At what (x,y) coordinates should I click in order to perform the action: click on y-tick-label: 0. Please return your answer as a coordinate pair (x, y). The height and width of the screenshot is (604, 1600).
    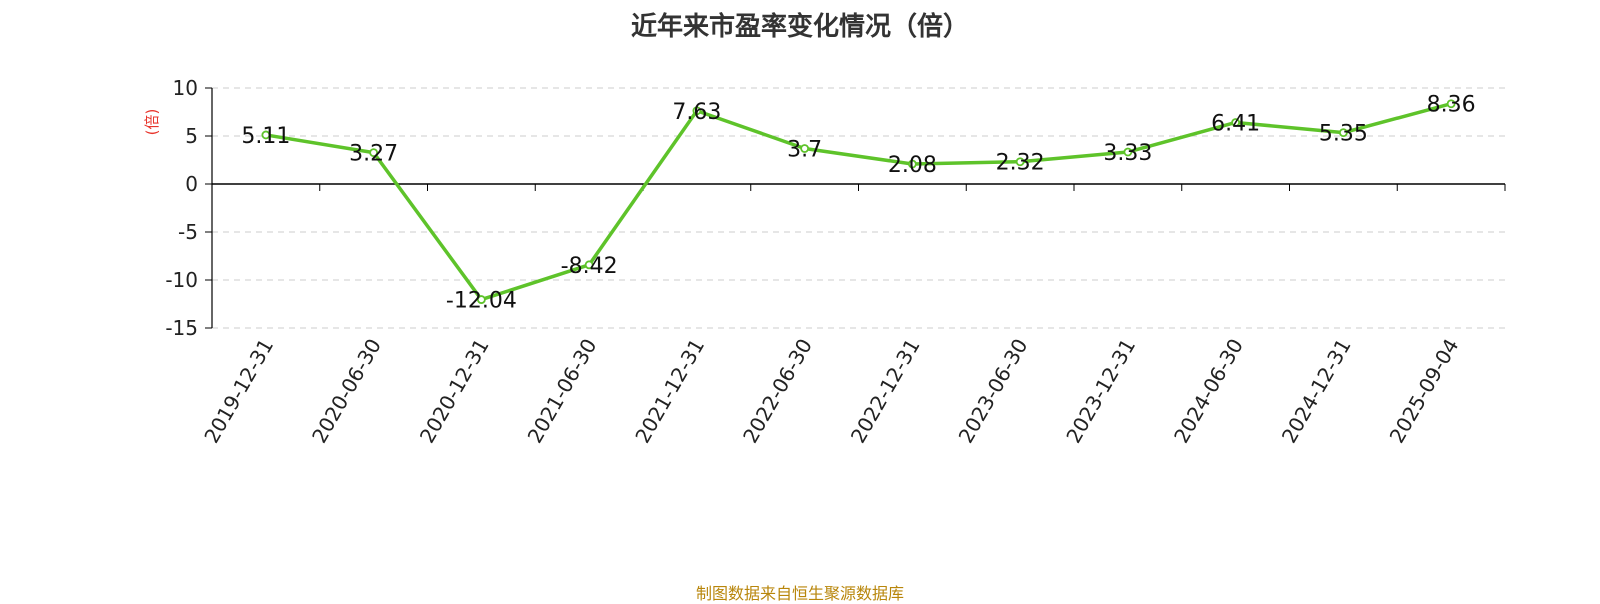
    Looking at the image, I should click on (191, 184).